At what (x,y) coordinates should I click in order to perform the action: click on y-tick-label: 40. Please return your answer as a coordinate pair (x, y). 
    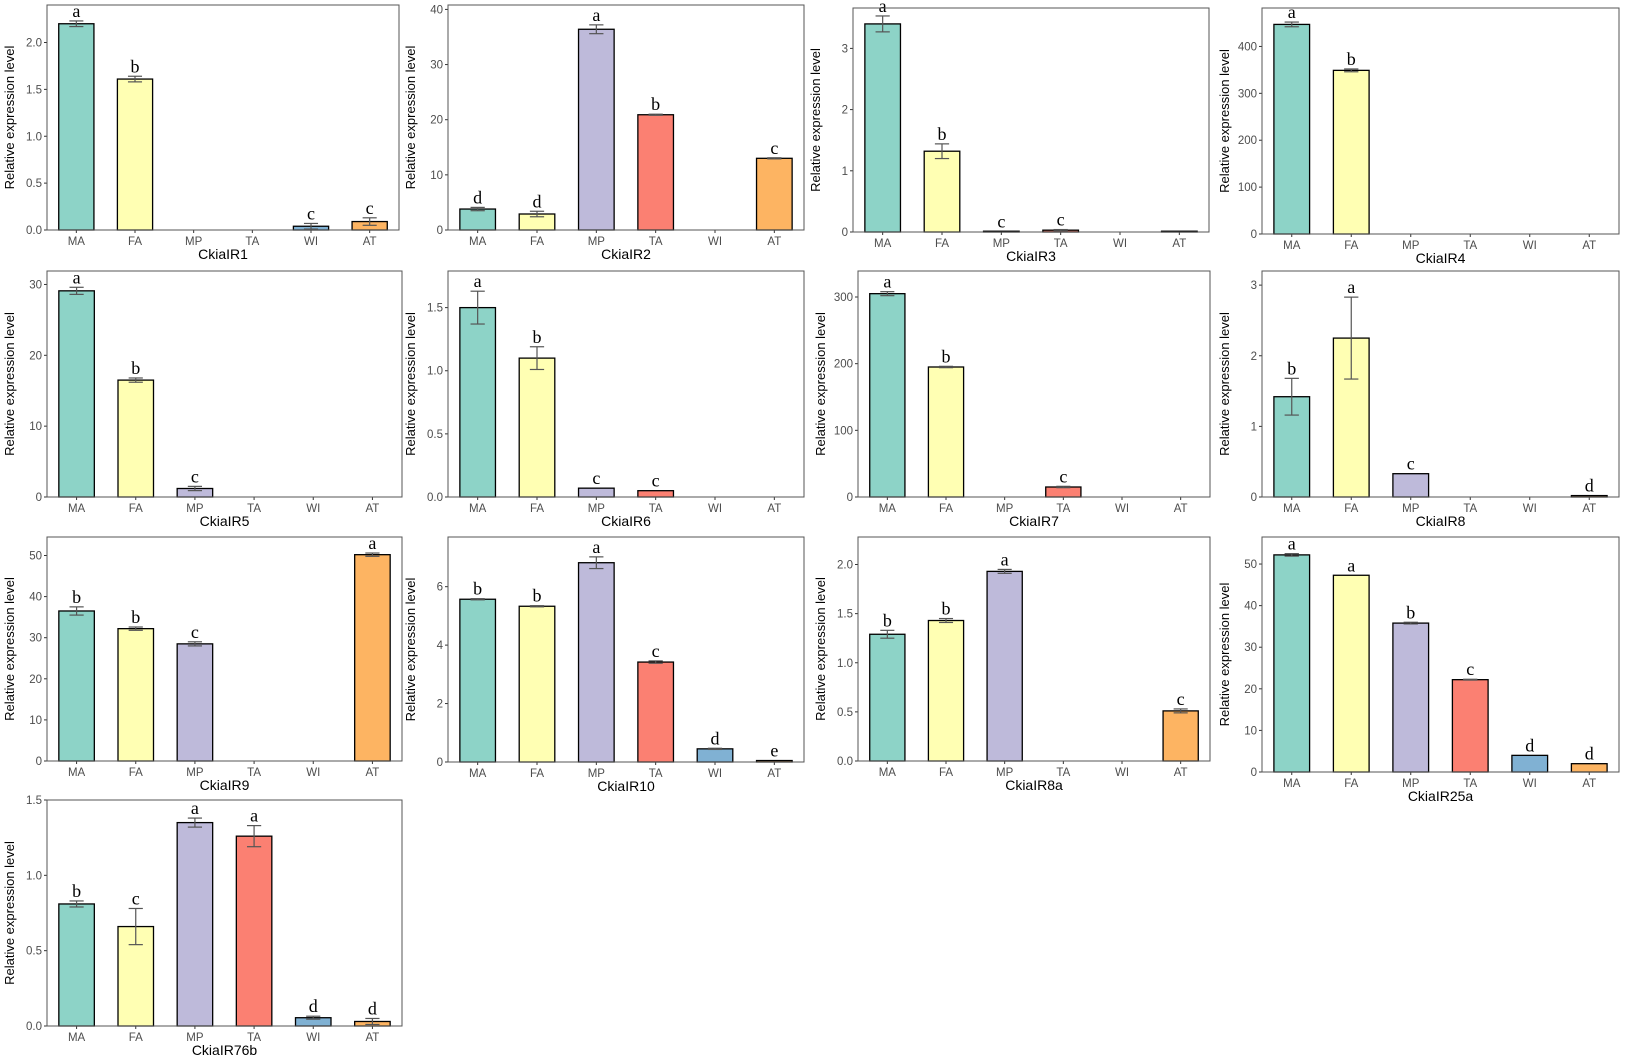
    Looking at the image, I should click on (35, 598).